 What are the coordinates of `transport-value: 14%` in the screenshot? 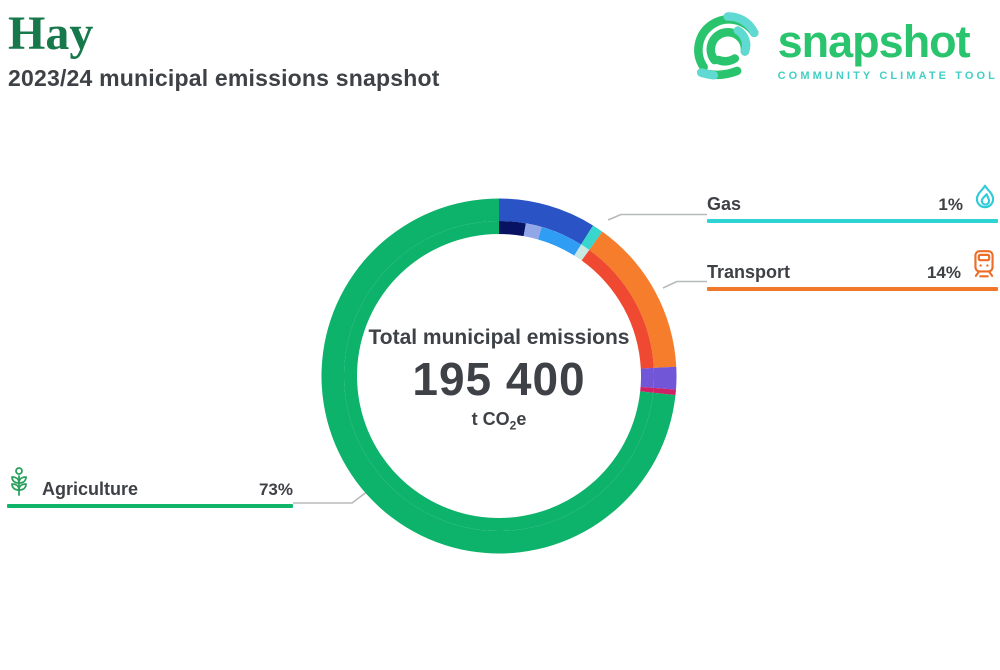 It's located at (943, 272).